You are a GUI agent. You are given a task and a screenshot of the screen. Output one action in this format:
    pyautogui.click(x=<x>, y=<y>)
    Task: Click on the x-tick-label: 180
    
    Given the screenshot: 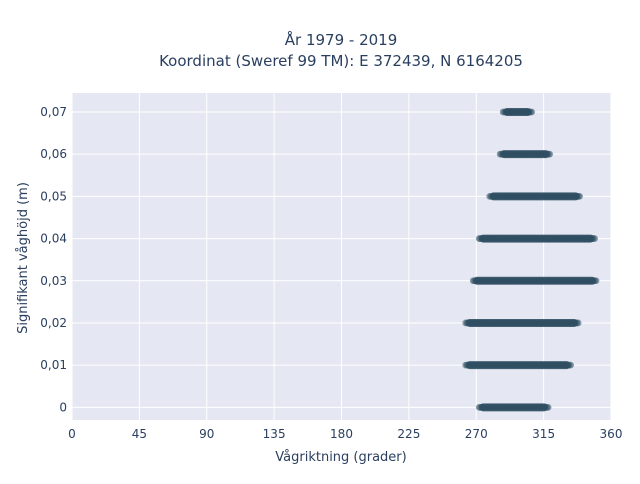 What is the action you would take?
    pyautogui.click(x=341, y=434)
    